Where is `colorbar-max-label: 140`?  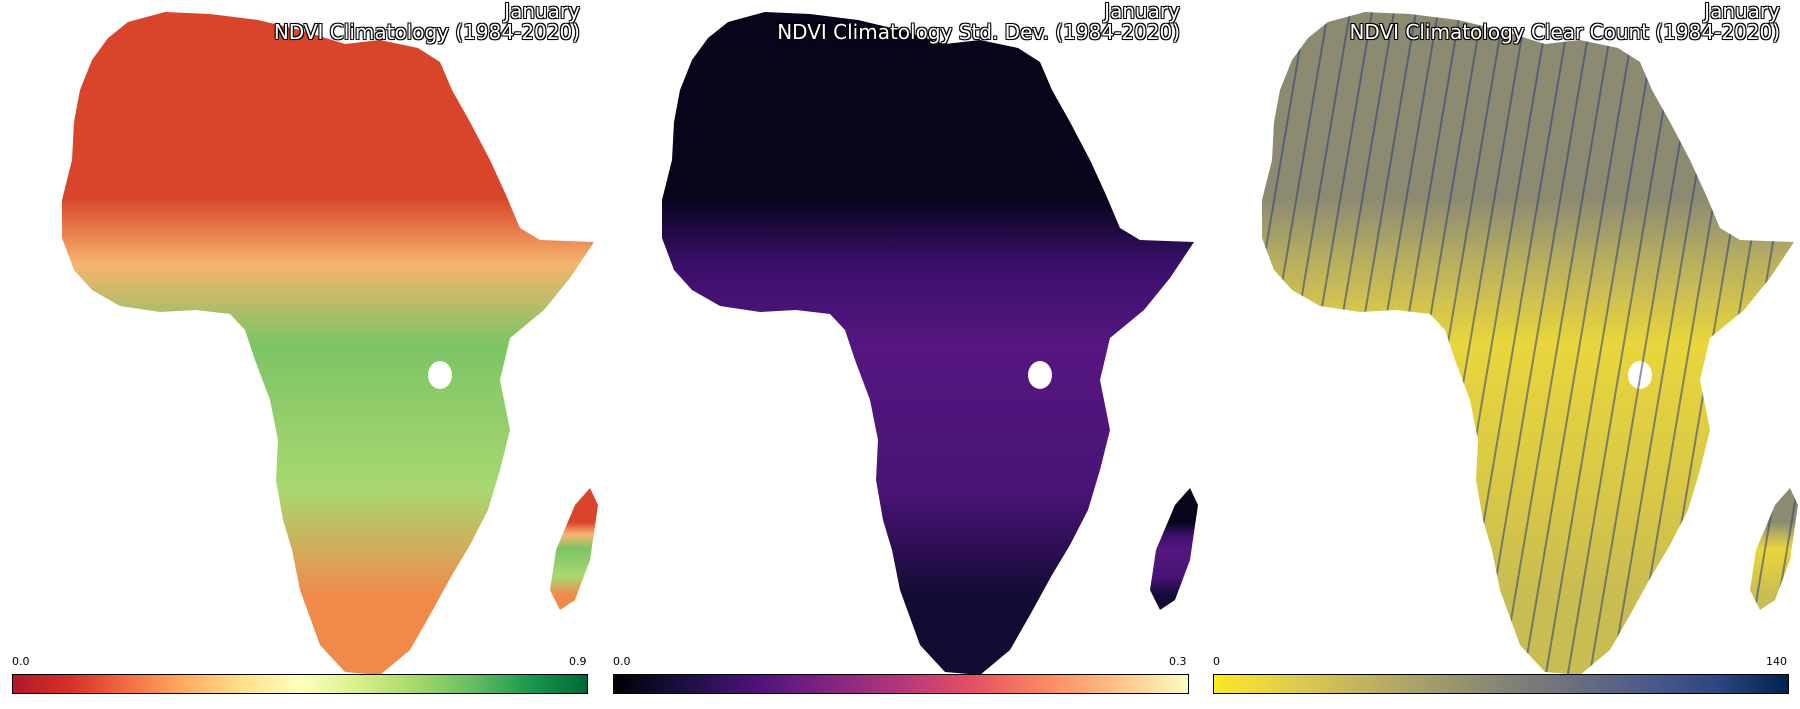
colorbar-max-label: 140 is located at coordinates (1776, 661).